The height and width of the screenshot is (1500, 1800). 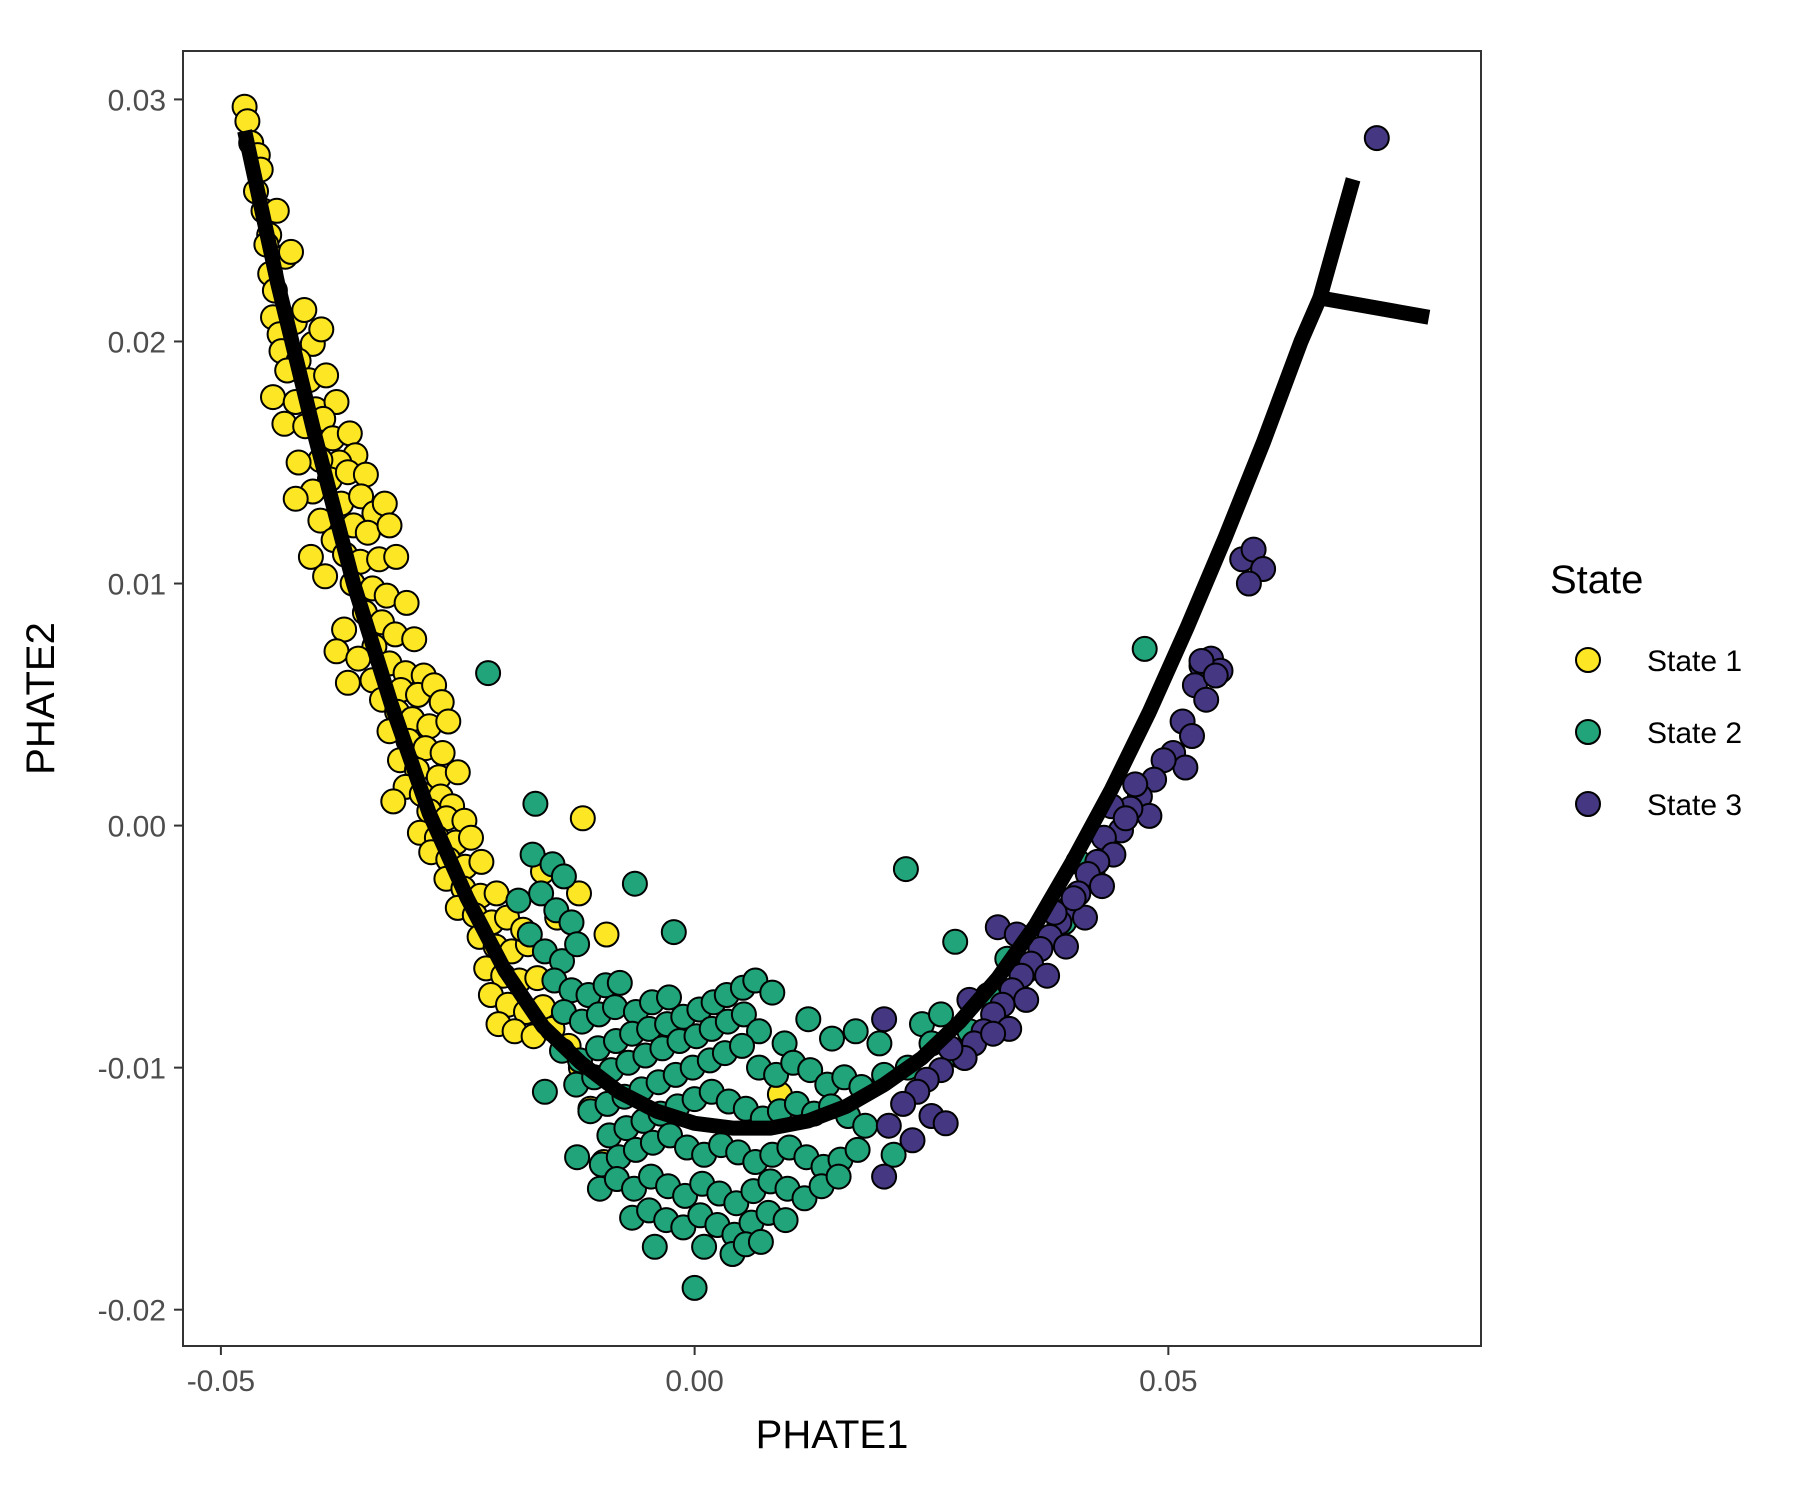 I want to click on legend-item: State 3, so click(x=1658, y=805).